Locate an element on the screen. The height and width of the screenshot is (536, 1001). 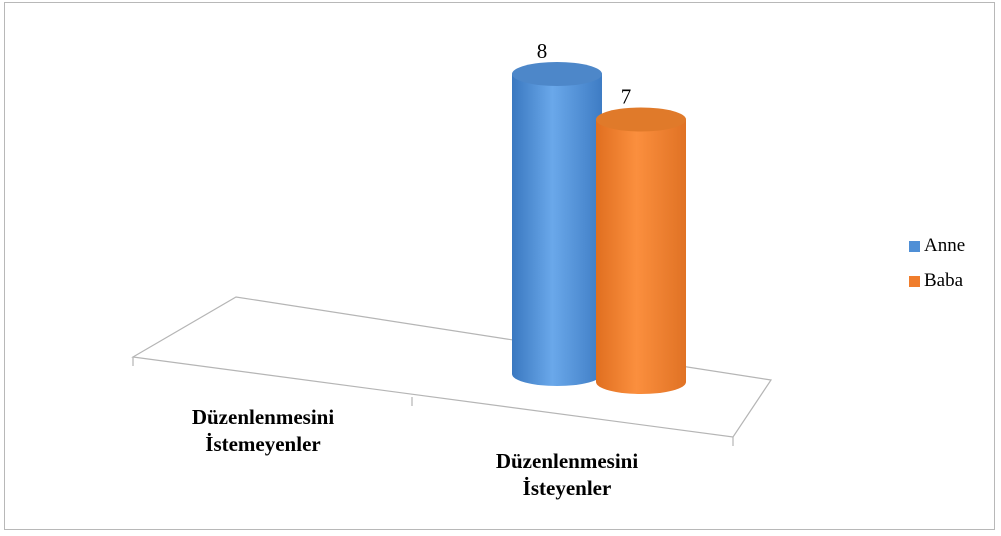
legend-label-anne: Anne is located at coordinates (945, 245).